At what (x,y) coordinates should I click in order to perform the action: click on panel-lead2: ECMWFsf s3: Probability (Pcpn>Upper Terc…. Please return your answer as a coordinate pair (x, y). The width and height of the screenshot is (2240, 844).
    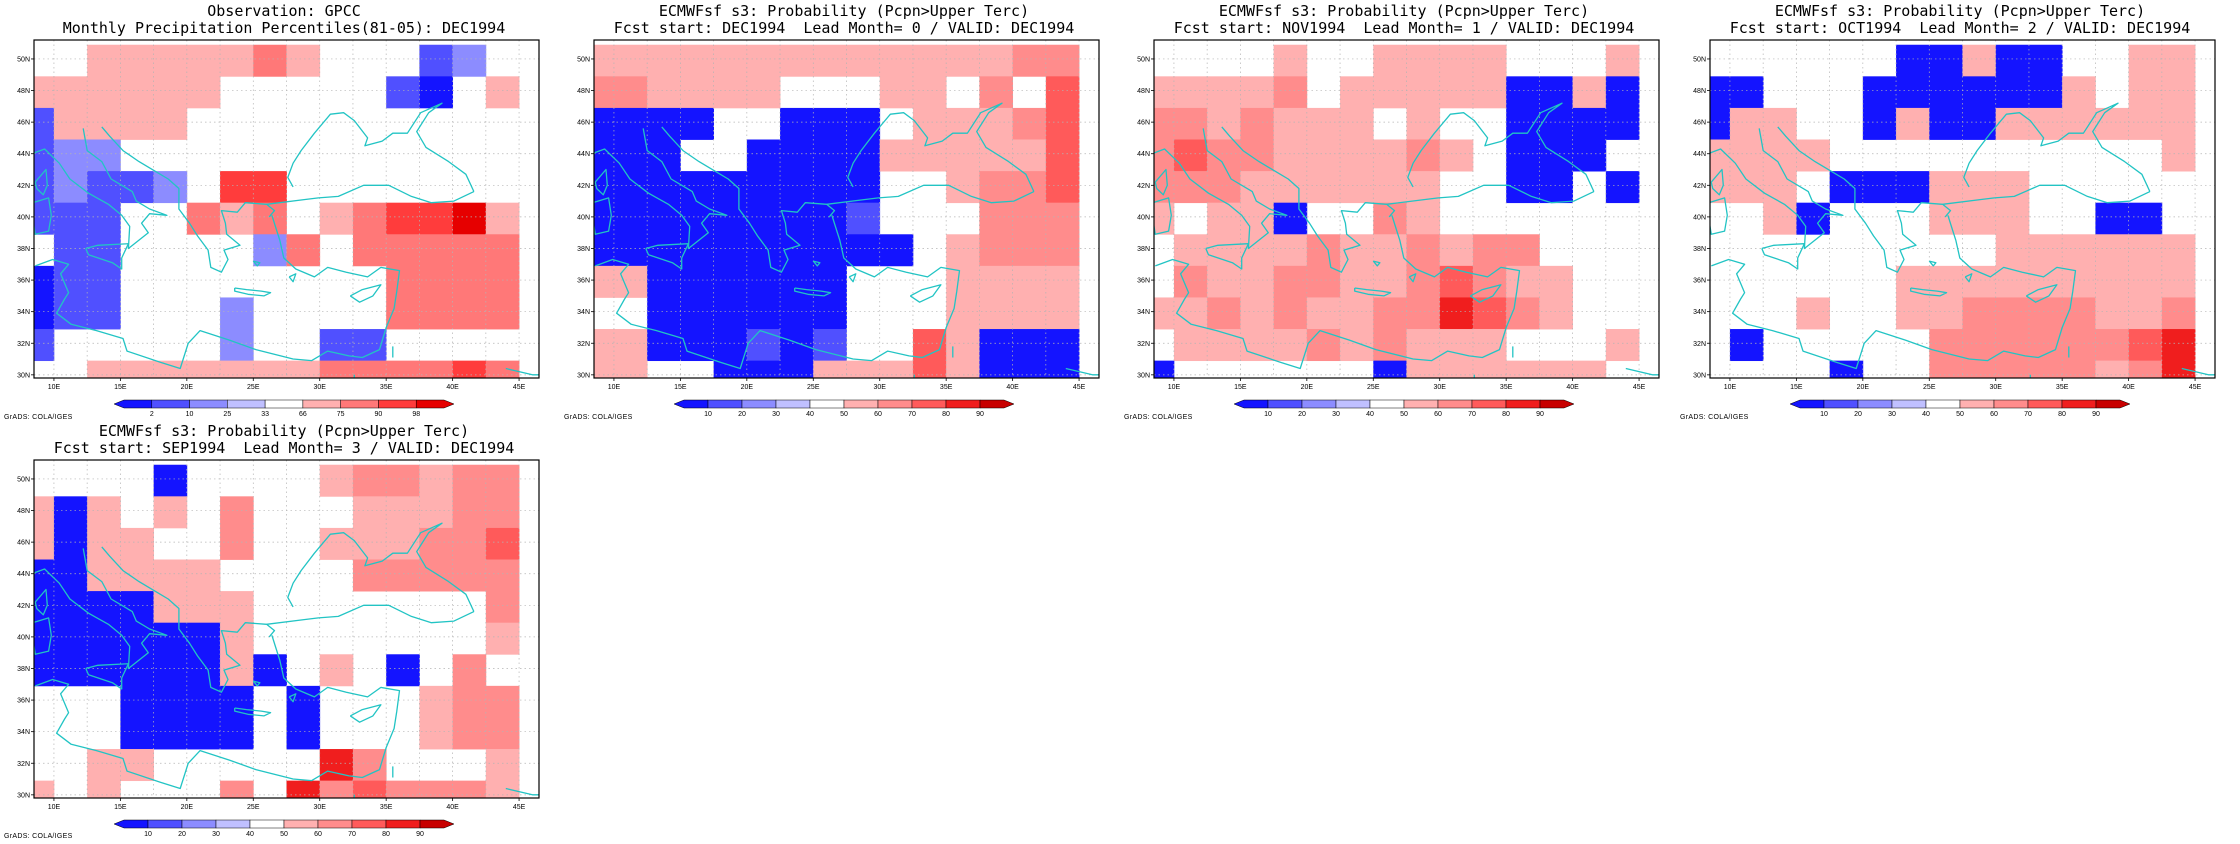
    Looking at the image, I should click on (1960, 212).